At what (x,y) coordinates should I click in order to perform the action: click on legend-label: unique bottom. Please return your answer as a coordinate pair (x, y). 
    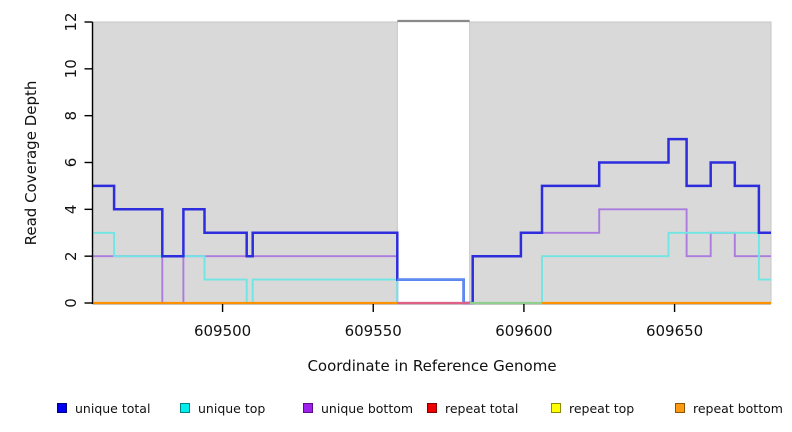
    Looking at the image, I should click on (367, 408).